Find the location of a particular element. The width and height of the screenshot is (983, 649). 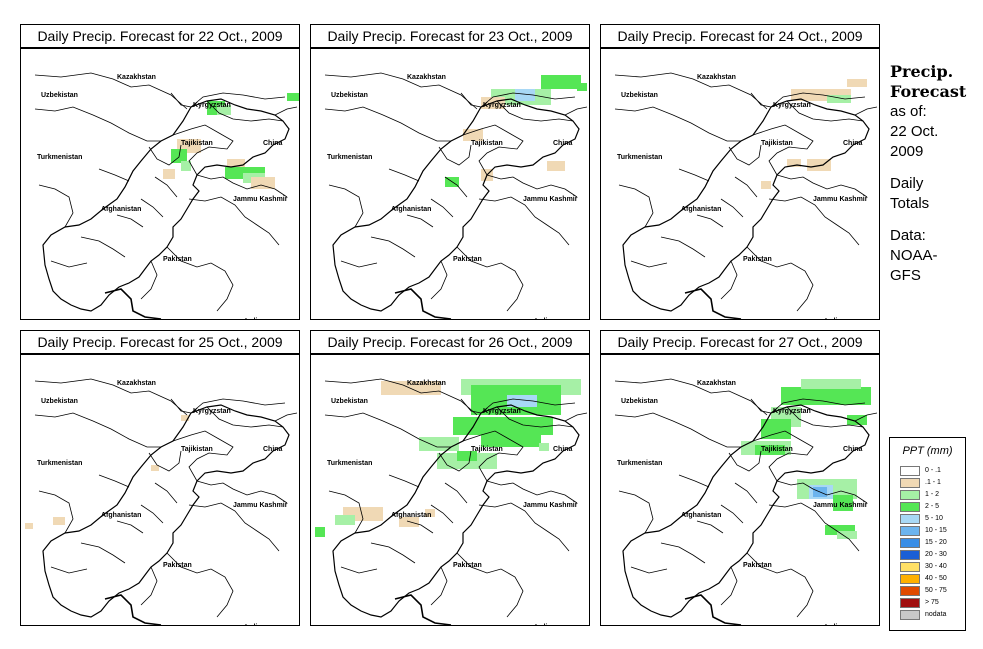

legend-label: nodata is located at coordinates (936, 614).